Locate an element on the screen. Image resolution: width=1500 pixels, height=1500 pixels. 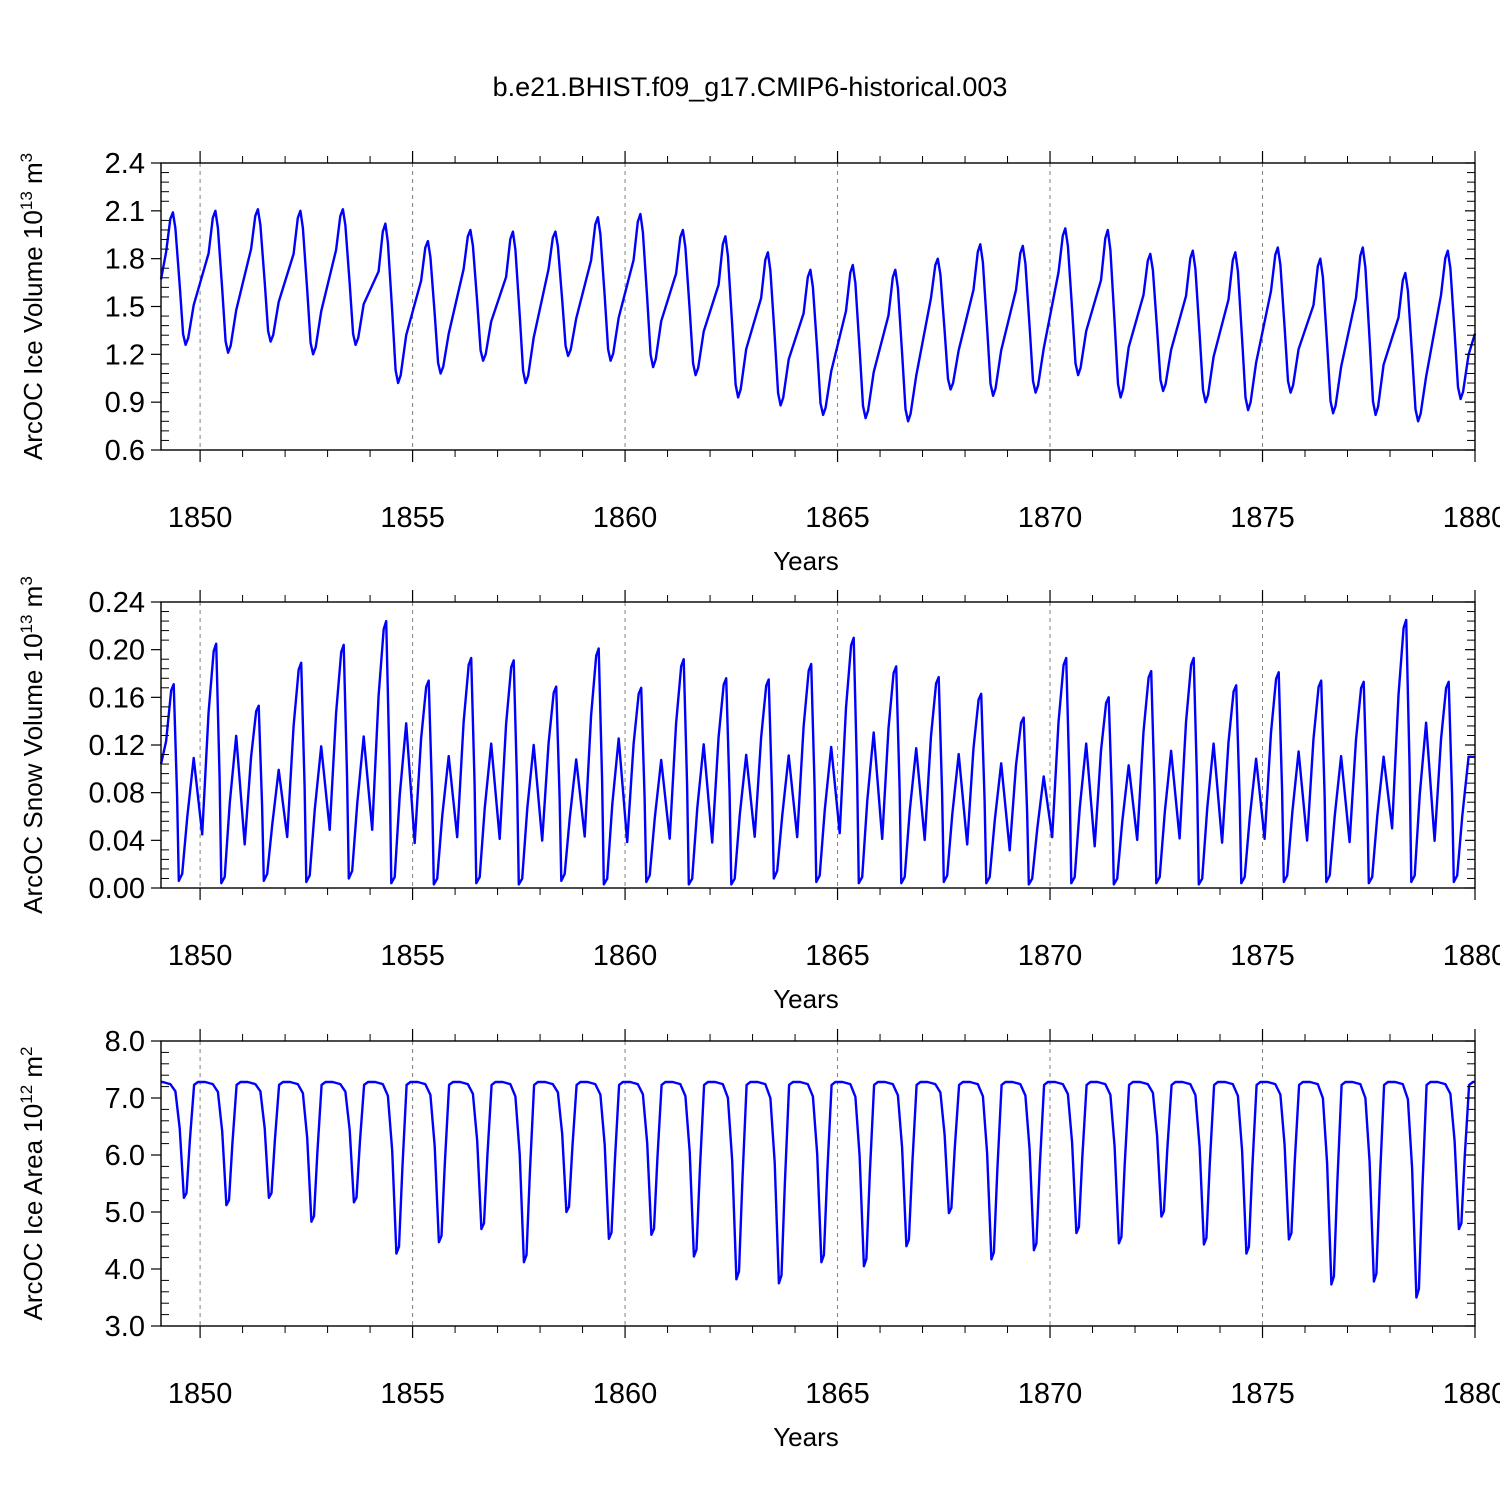
y-tick-label: 0.6 is located at coordinates (125, 451).